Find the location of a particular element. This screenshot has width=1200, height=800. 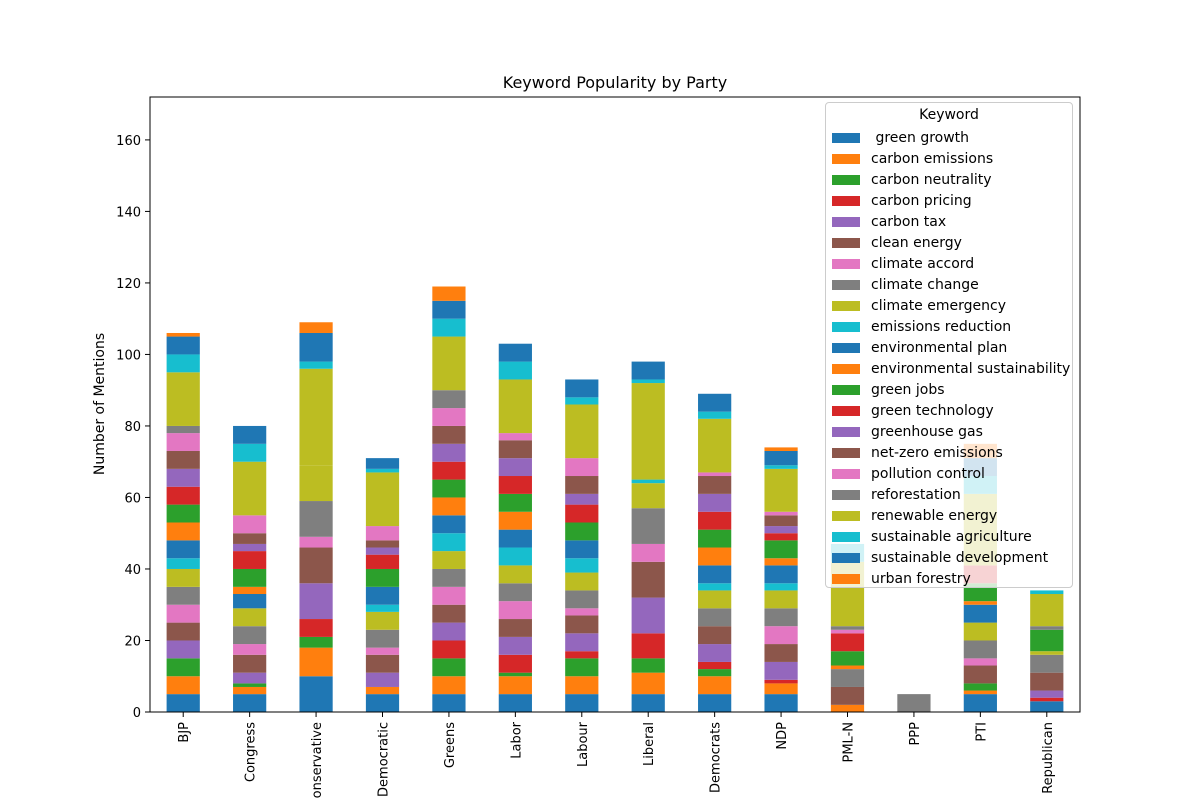

legend-entry: greenhouse gas is located at coordinates (907, 431).